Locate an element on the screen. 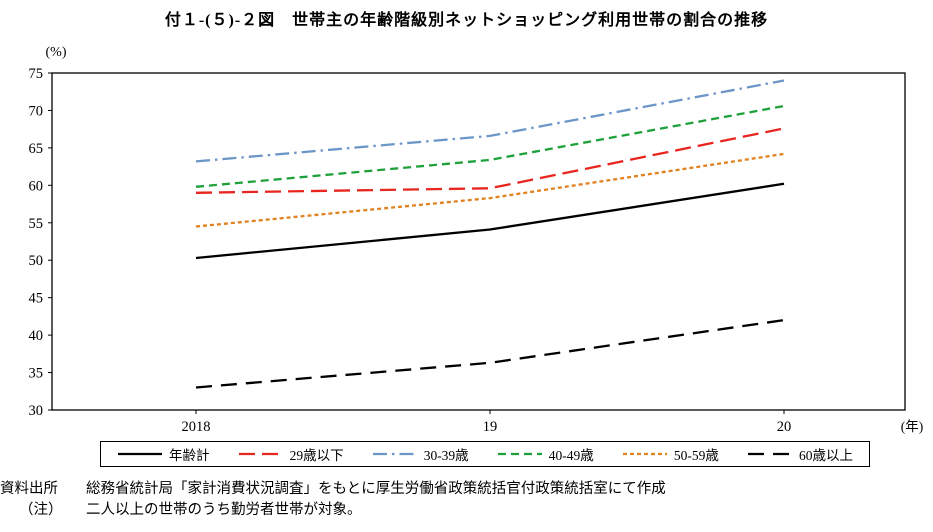 Image resolution: width=933 pixels, height=532 pixels. source-label: 資料出所 is located at coordinates (29, 489).